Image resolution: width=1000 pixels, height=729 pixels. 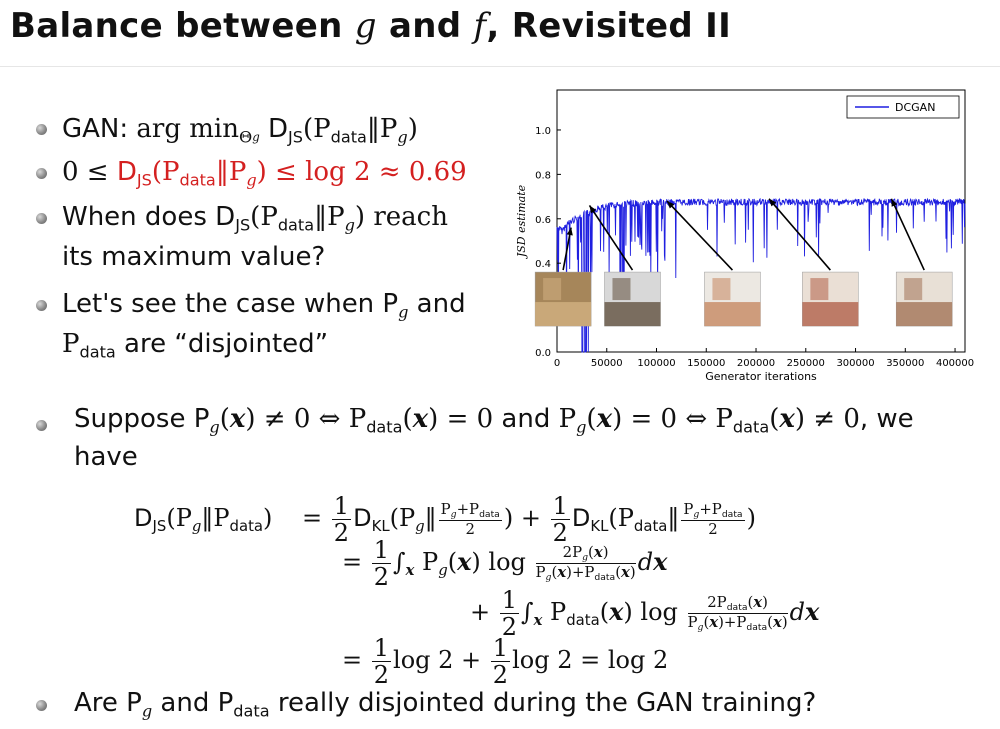 I want to click on bullet-text: Let's see the case when P, so click(x=230, y=304).